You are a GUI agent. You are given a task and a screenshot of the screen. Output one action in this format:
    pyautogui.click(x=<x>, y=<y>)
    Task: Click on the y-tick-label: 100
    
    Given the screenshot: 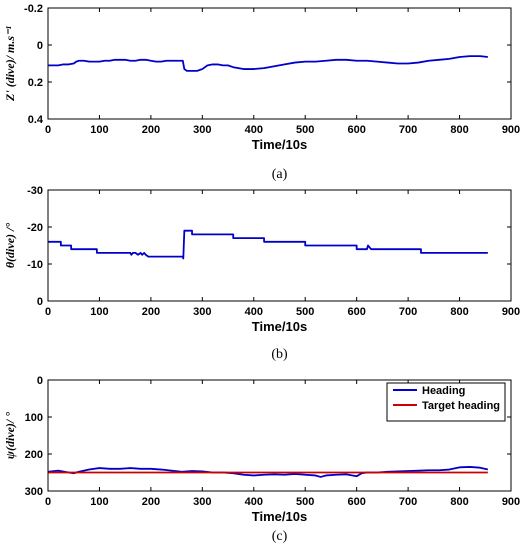 What is the action you would take?
    pyautogui.click(x=34, y=418)
    